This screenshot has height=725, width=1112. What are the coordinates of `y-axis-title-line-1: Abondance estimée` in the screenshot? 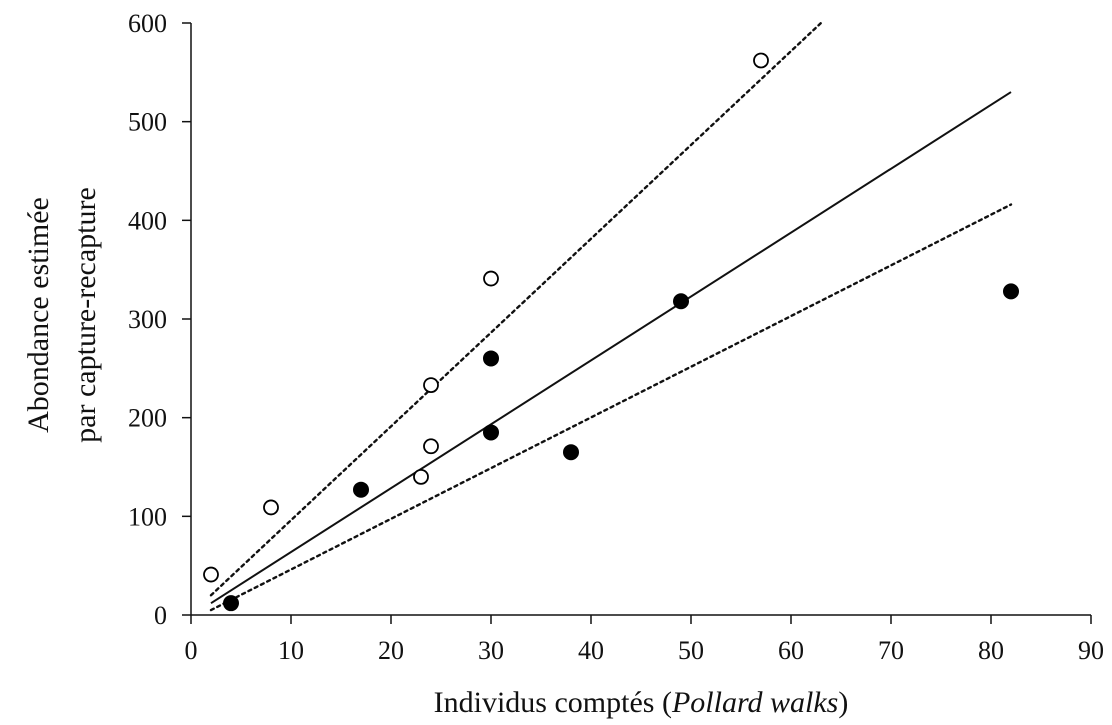 It's located at (38, 315).